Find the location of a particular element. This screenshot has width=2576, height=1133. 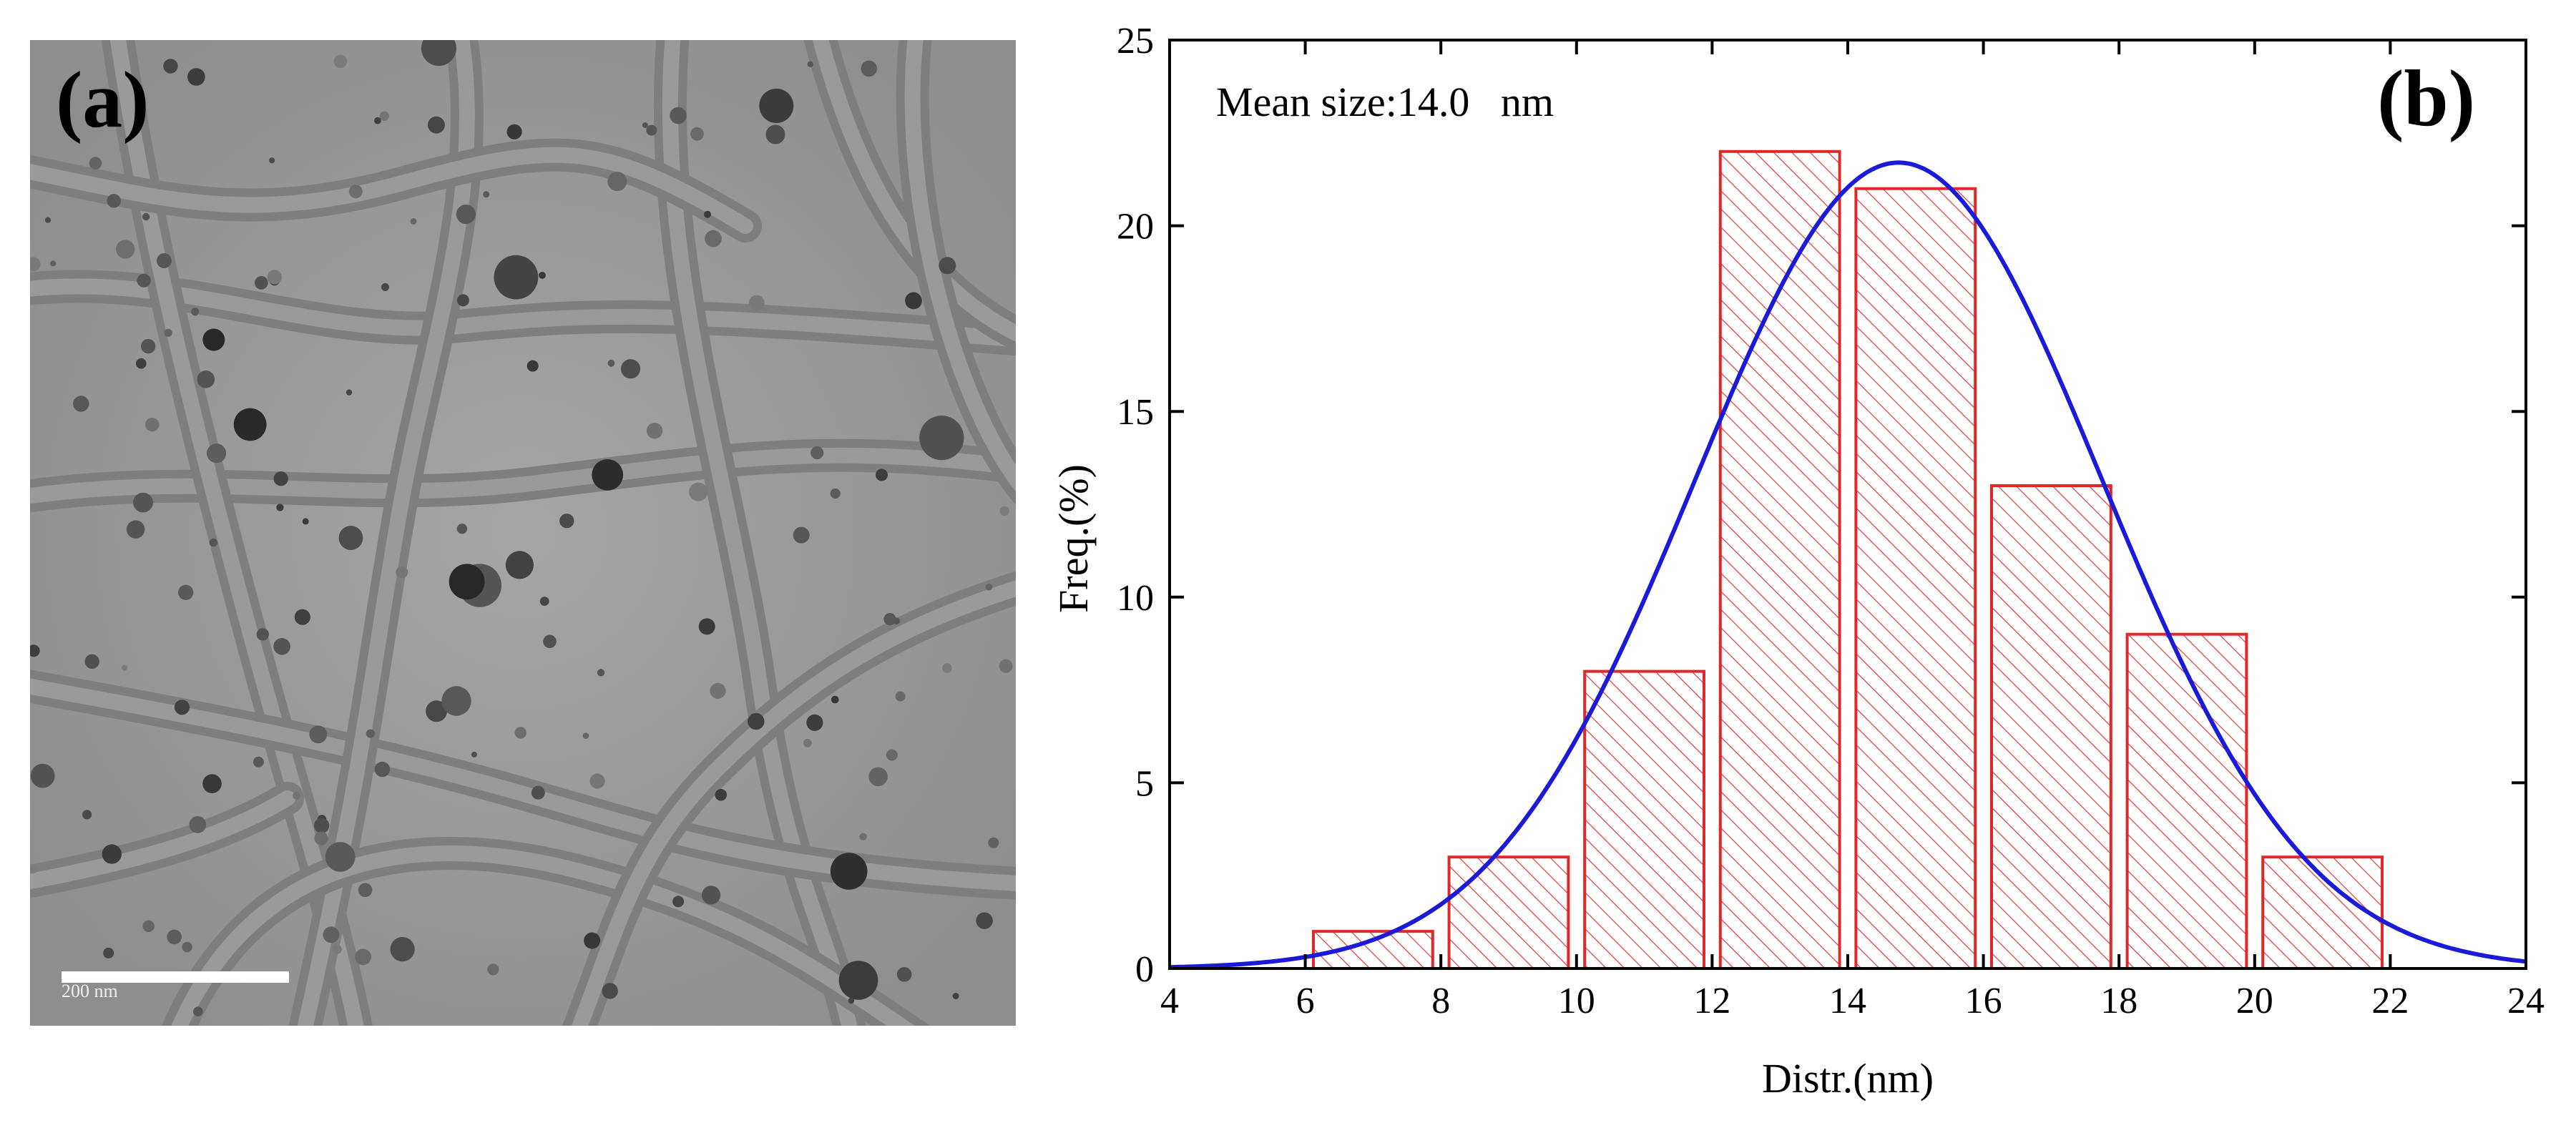

x-axis-label: Distr.(nm) is located at coordinates (1848, 1079).